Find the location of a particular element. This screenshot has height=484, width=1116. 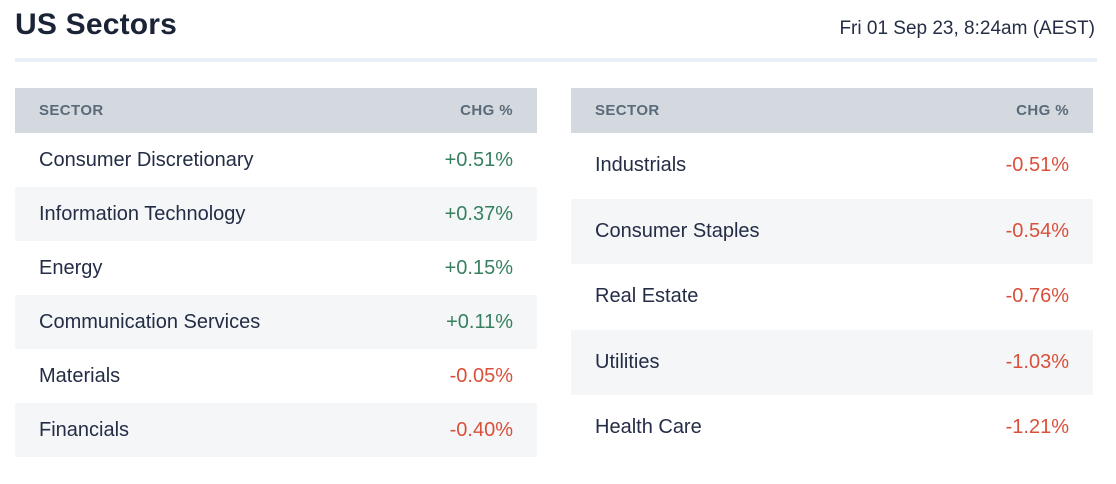

sector-change: -0.76% is located at coordinates (1037, 296).